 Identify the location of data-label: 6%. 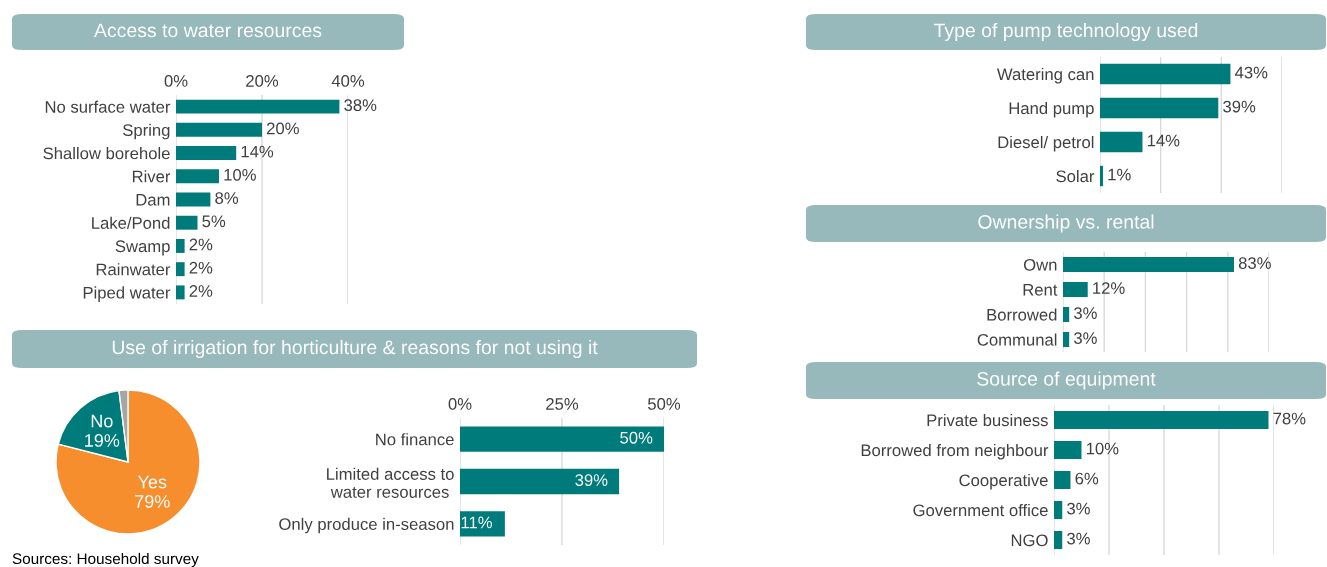
(1087, 478).